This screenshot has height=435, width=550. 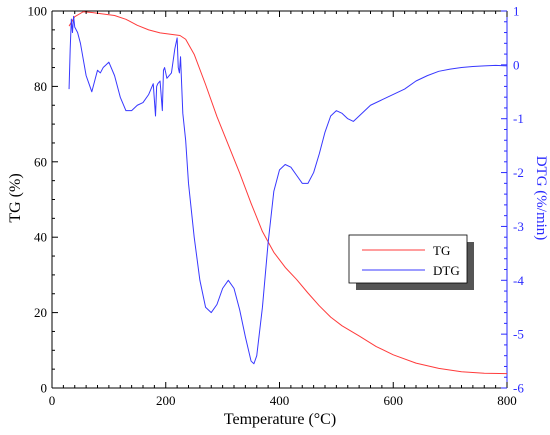 What do you see at coordinates (40, 161) in the screenshot?
I see `y-left-tick-label: 60` at bounding box center [40, 161].